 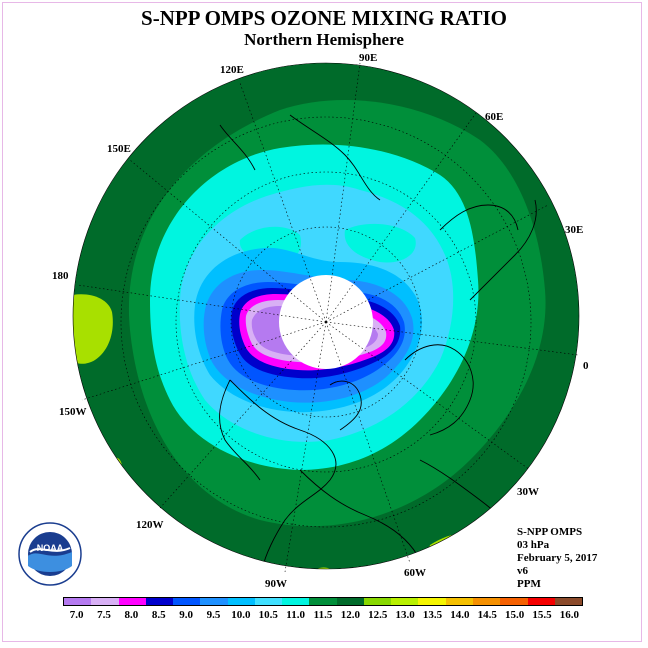 I want to click on map-title: S-NPP OMPS OZONE MIXING RATIO, so click(x=324, y=18).